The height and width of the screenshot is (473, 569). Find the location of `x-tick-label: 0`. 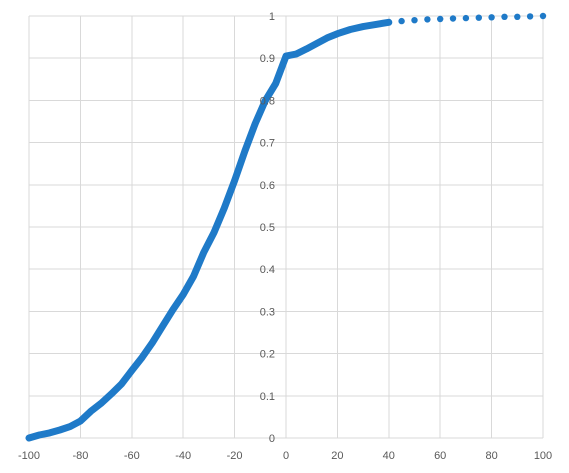

x-tick-label: 0 is located at coordinates (286, 456).